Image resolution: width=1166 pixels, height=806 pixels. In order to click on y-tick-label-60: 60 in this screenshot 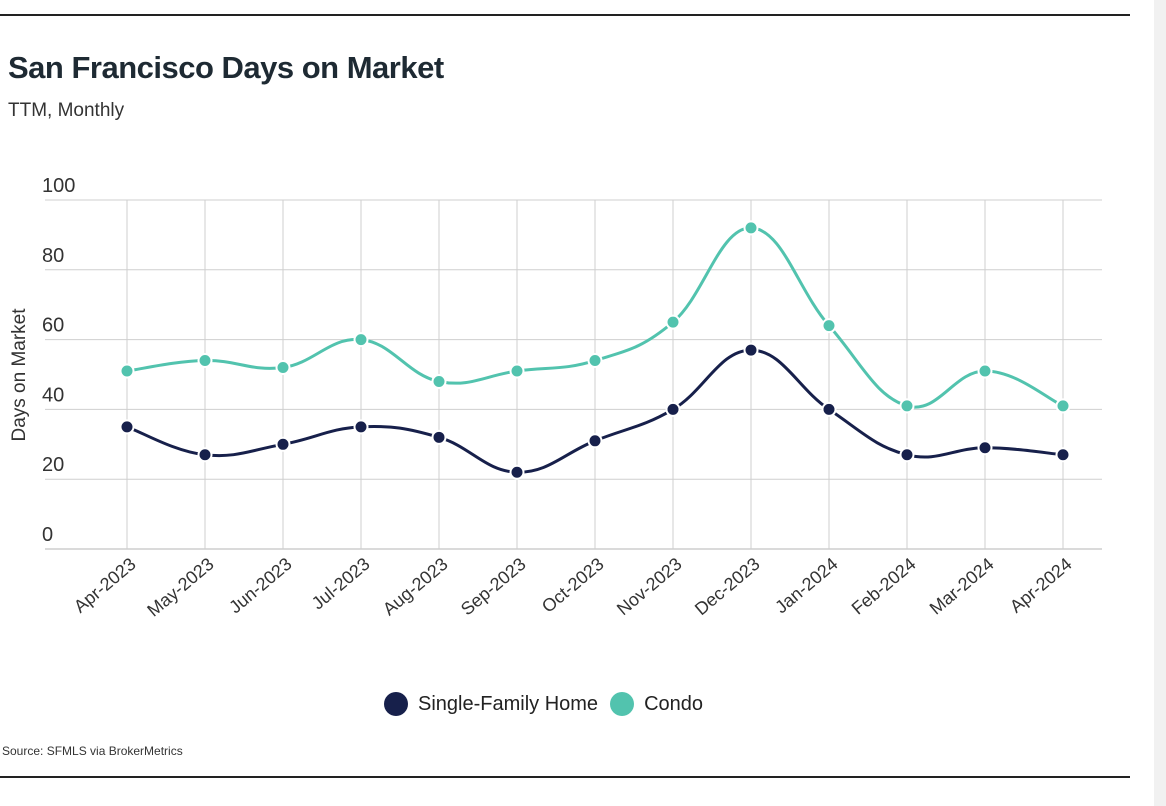, I will do `click(53, 326)`.